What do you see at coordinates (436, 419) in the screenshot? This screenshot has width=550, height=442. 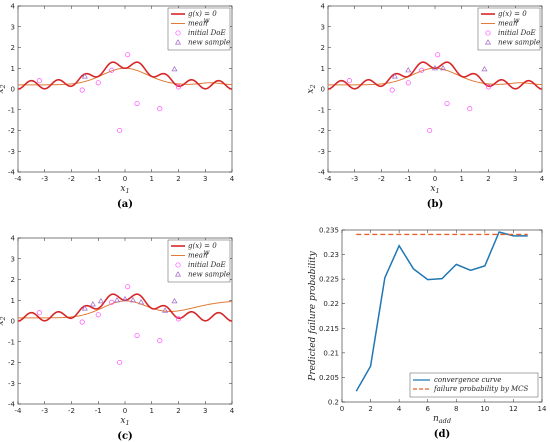 I see `x-axis-label-main: n` at bounding box center [436, 419].